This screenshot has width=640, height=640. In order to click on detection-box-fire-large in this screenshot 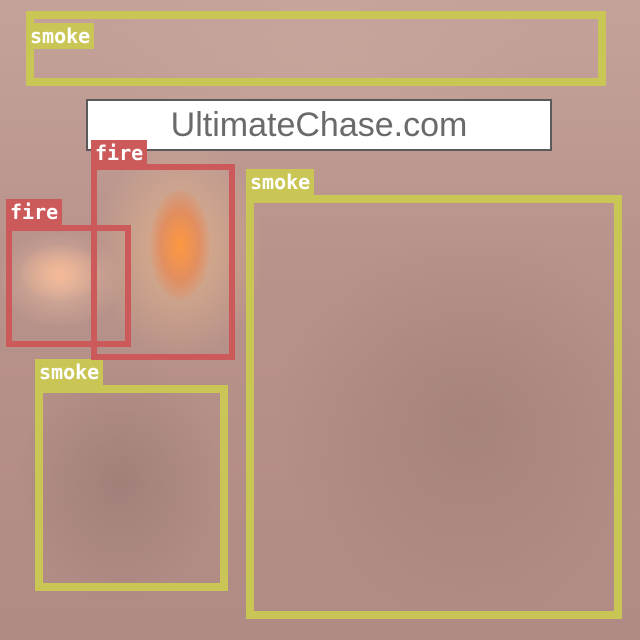, I will do `click(163, 262)`.